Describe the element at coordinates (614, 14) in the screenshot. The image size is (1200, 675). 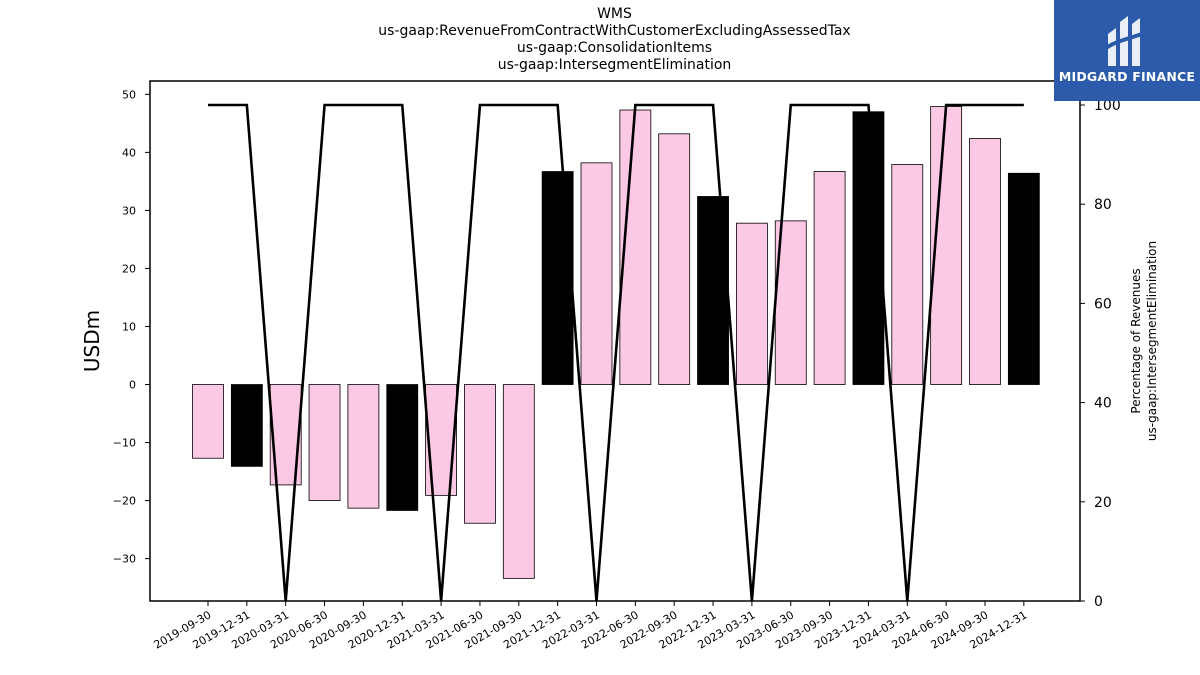
I see `title-line-1: WMS` at that location.